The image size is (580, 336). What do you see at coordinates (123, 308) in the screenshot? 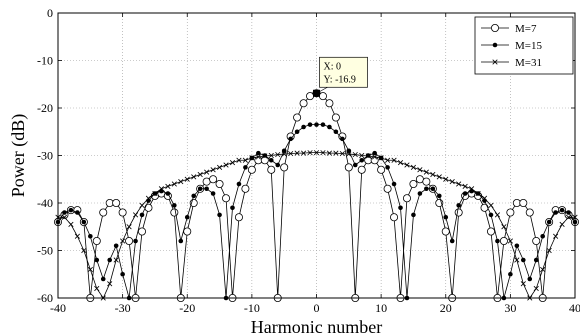
I see `x-tick-label: -30` at bounding box center [123, 308].